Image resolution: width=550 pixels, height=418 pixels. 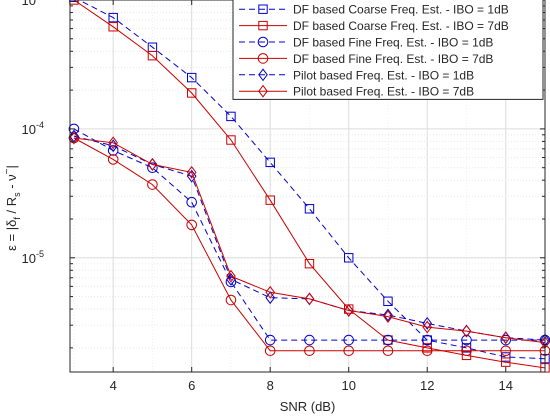 I want to click on y-tick-label: 10-5, so click(x=33, y=257).